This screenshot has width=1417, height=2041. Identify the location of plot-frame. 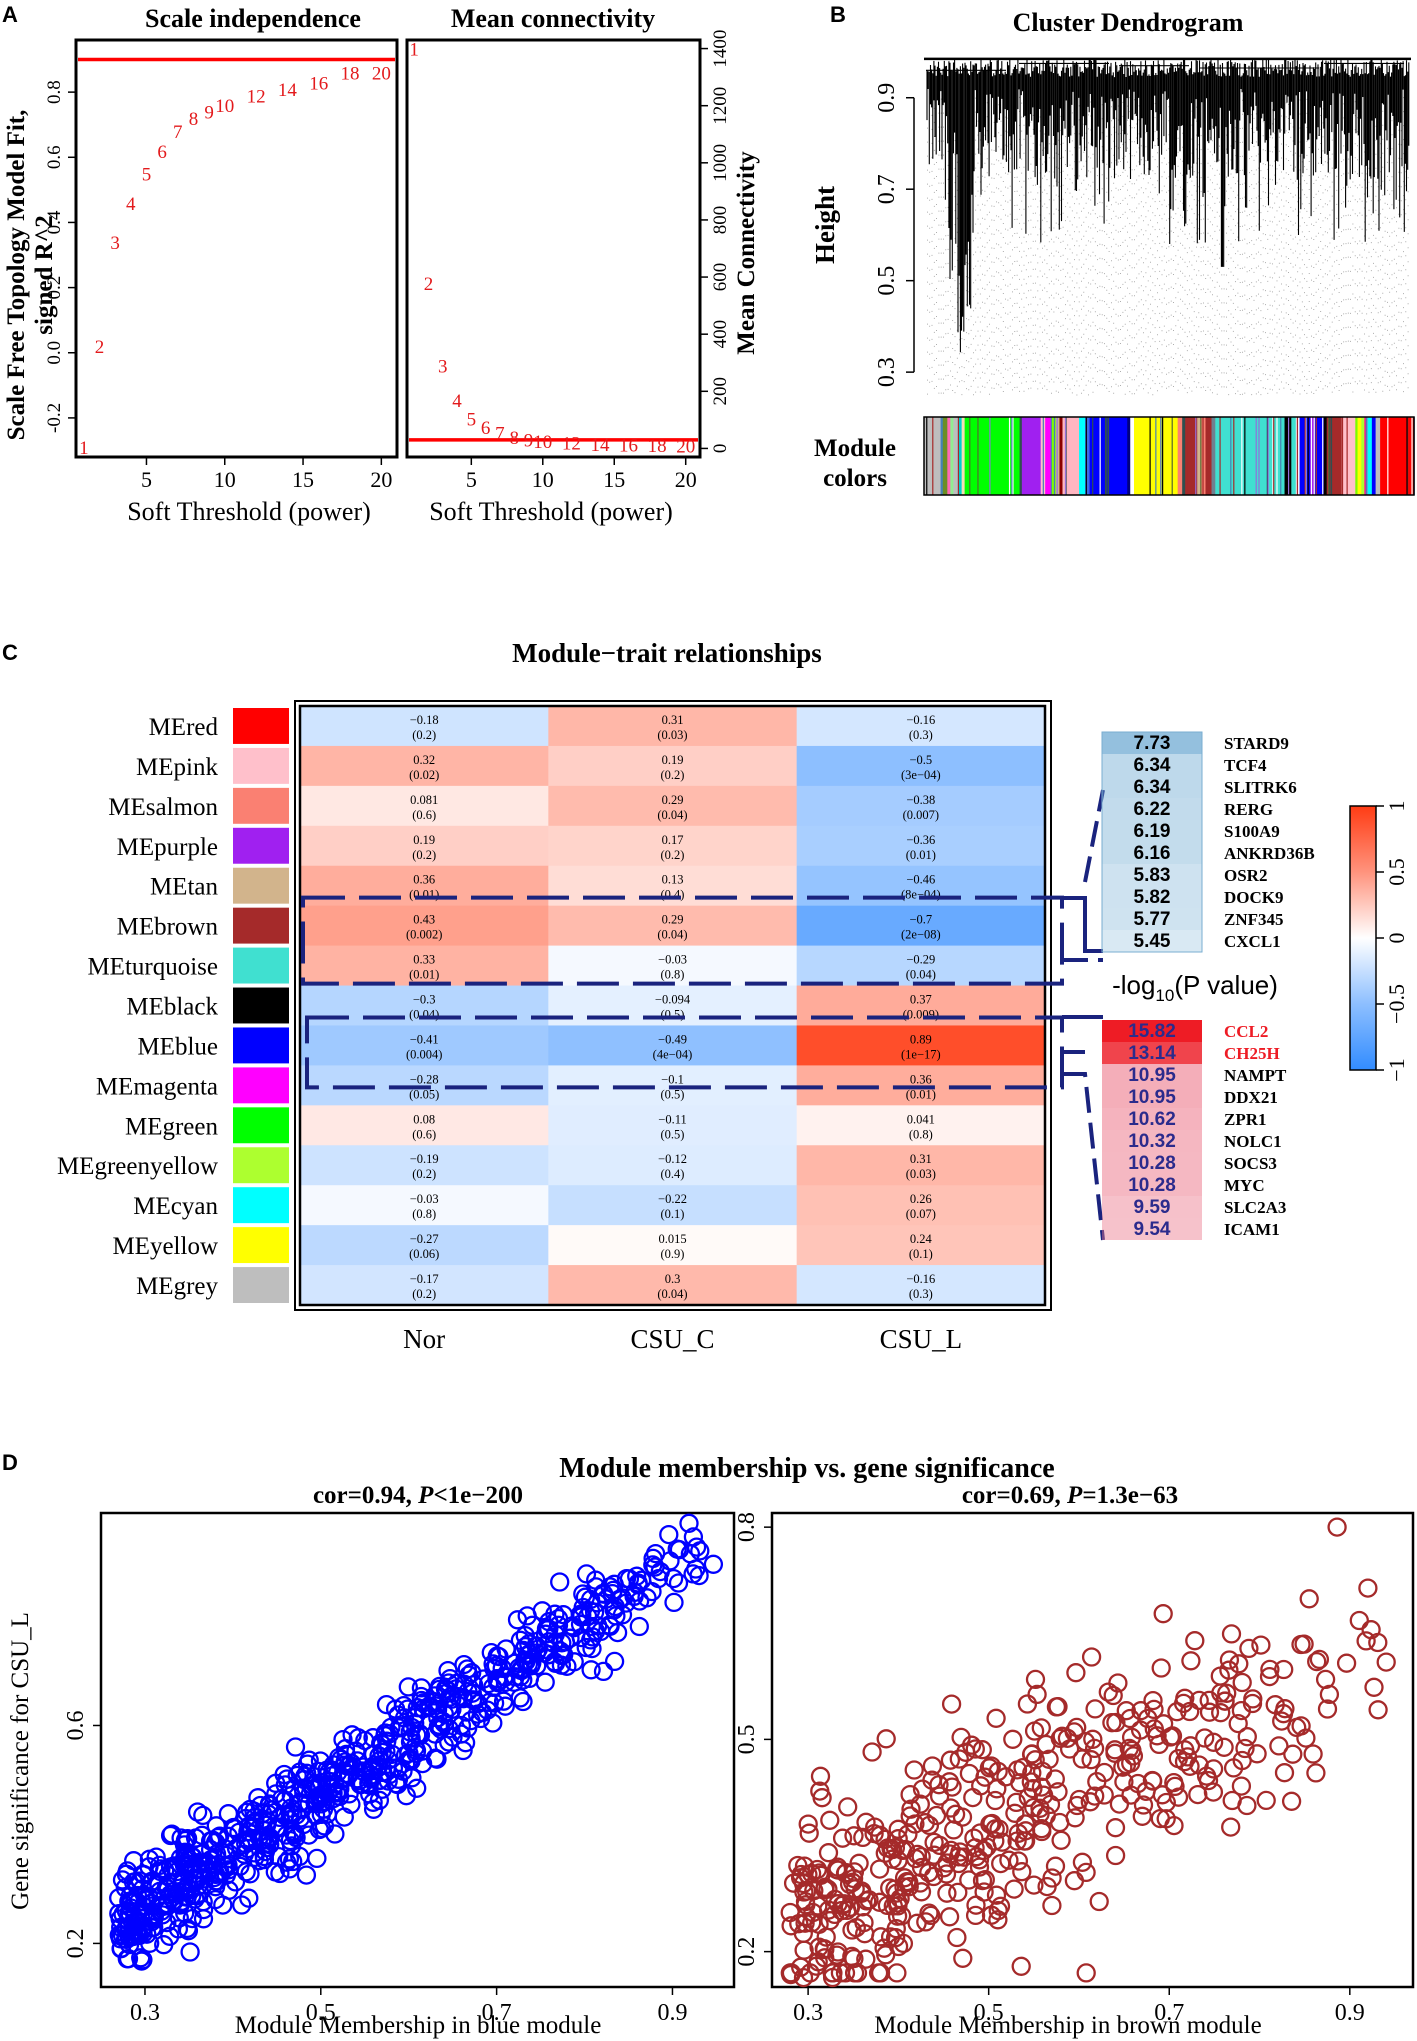
(417, 1750).